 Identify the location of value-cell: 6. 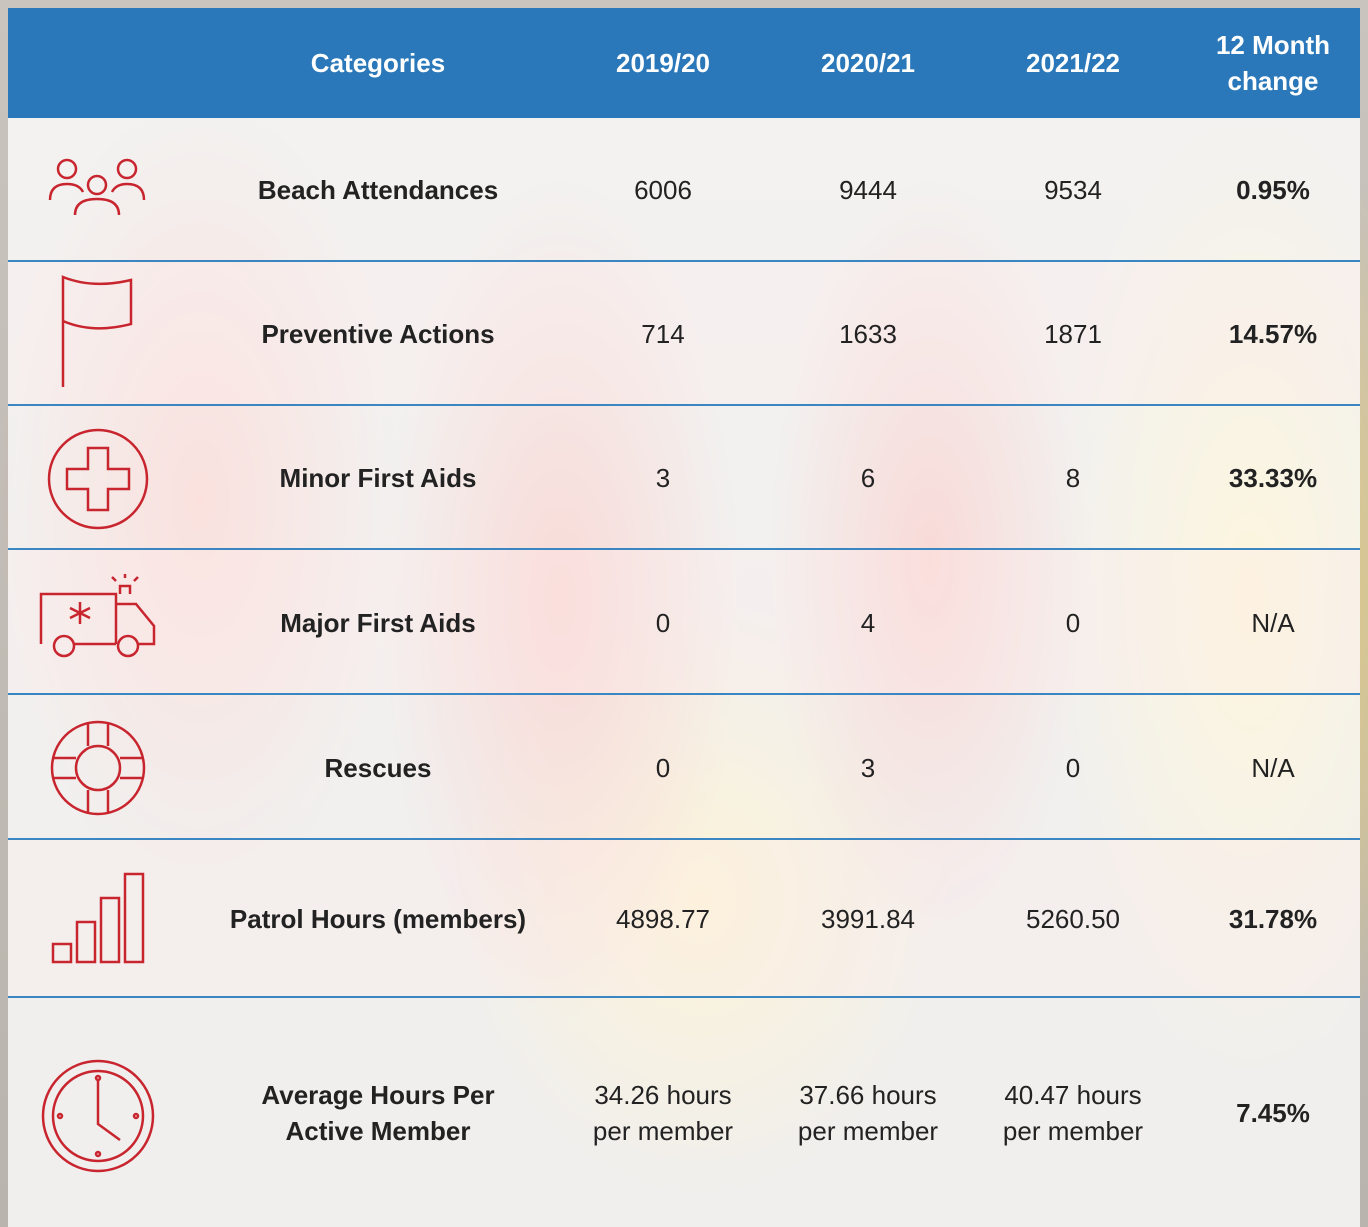
(868, 478).